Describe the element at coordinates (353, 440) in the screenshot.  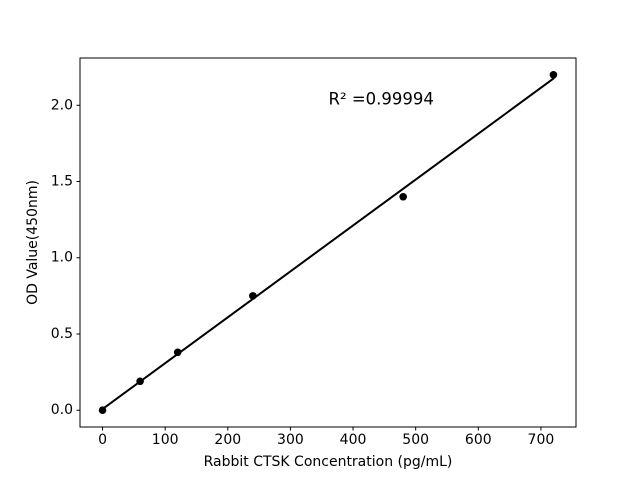
I see `x-tick-label: 400` at that location.